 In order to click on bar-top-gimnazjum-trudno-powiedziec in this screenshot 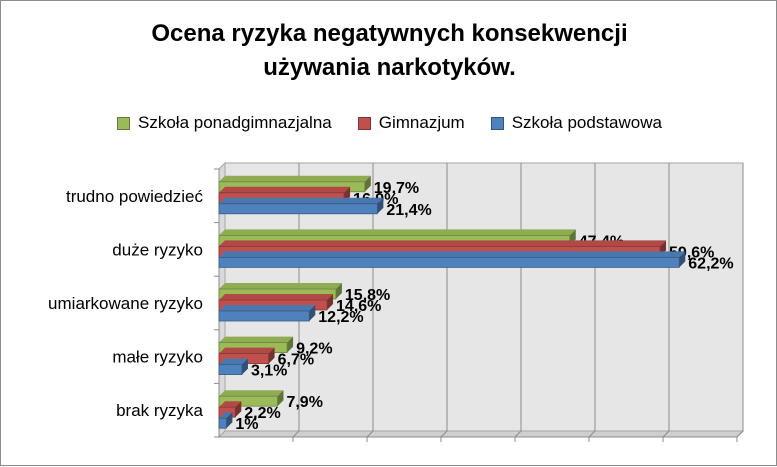, I will do `click(285, 189)`.